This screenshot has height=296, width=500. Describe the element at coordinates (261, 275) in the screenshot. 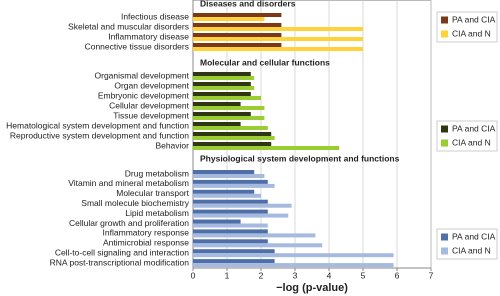

I see `x-tick-label: 2` at that location.